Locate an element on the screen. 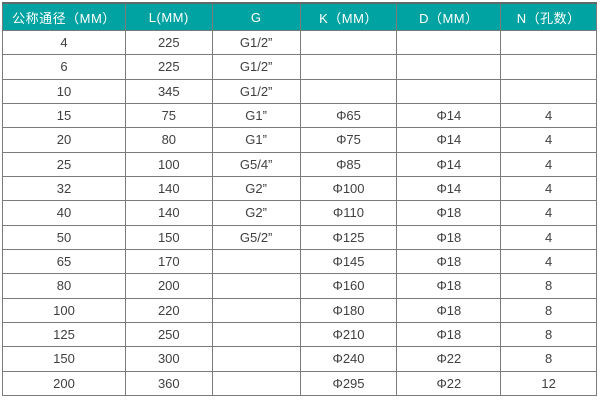  table-cell-l: 345 is located at coordinates (168, 91).